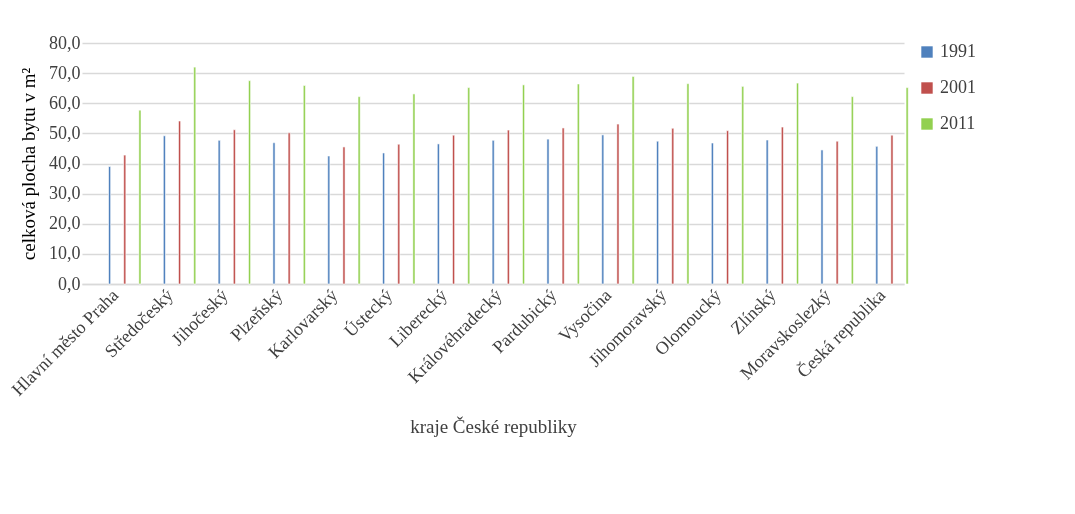 The image size is (1075, 514). Describe the element at coordinates (28, 164) in the screenshot. I see `y-axis-title: celková plocha bytu v m²` at that location.